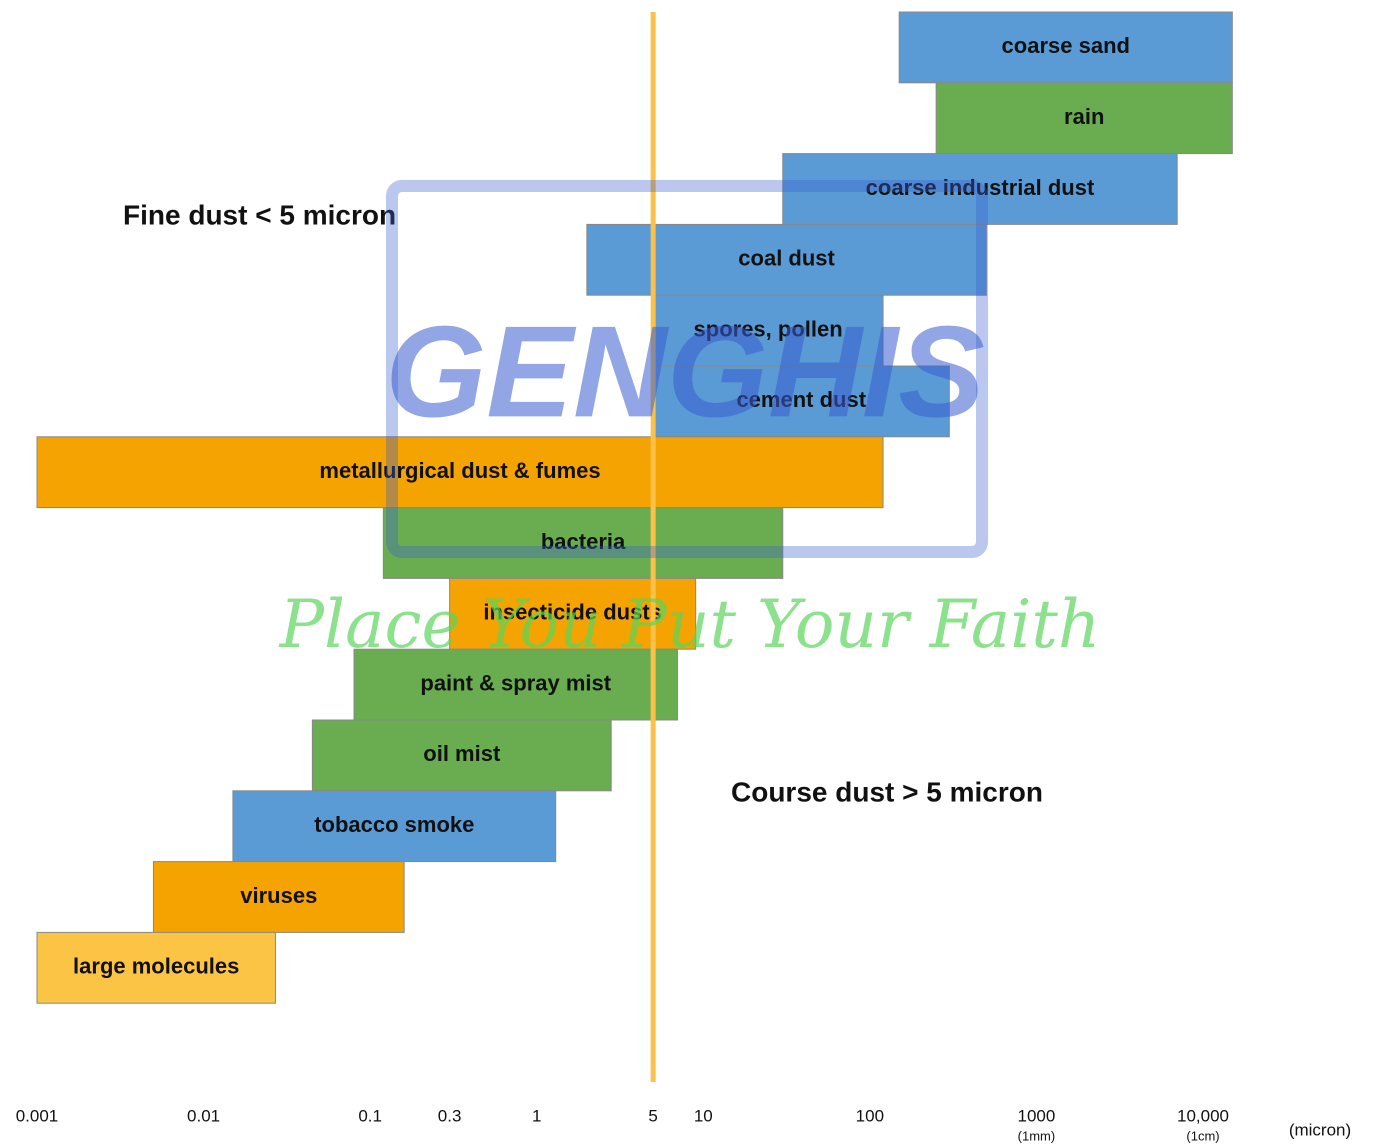 This screenshot has height=1146, width=1373. I want to click on annotation: Course dust > 5 micron, so click(887, 791).